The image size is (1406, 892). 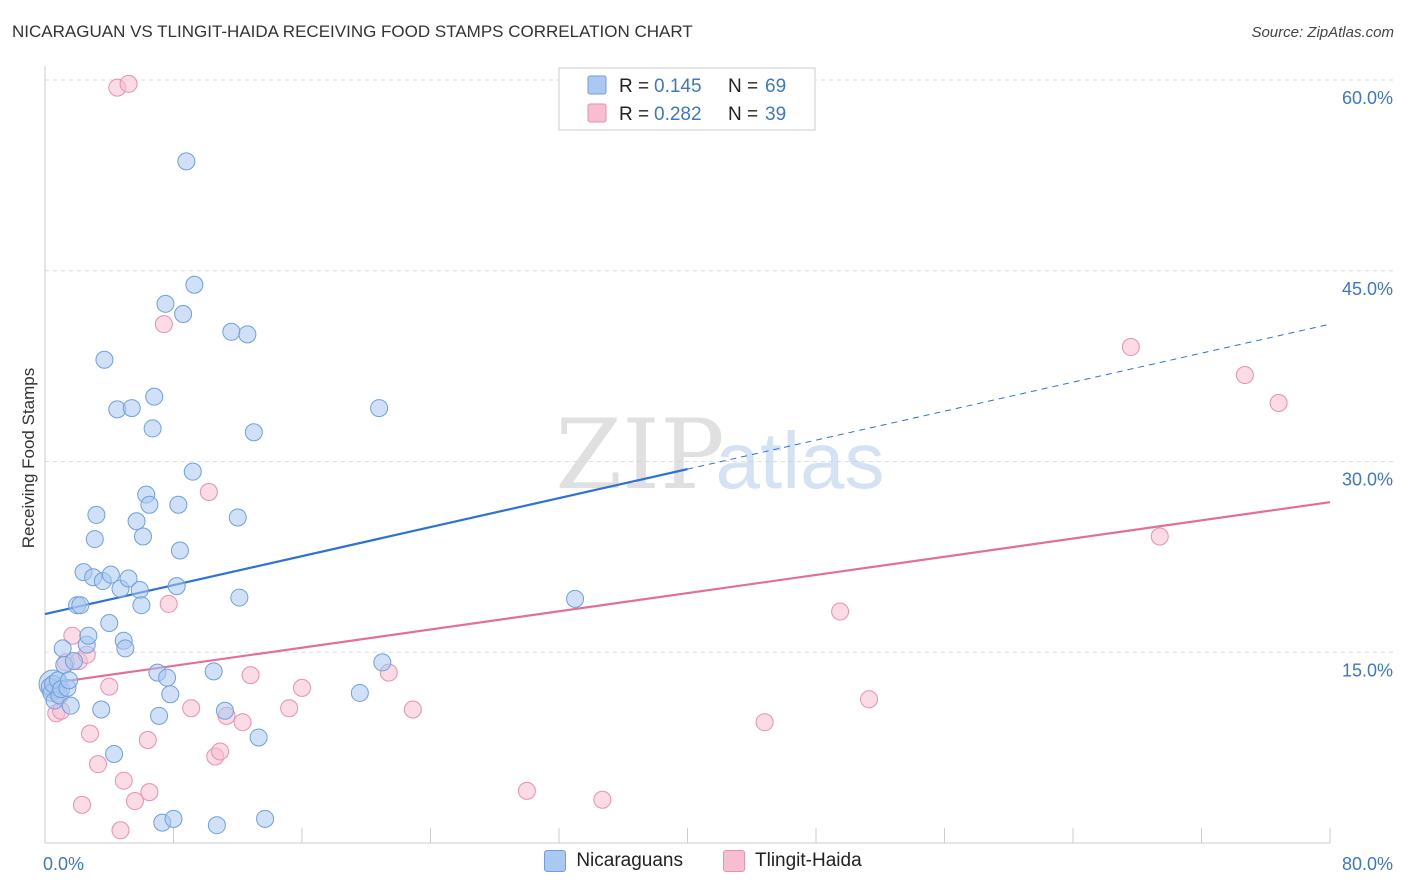 I want to click on y-axis-title: Receiving Food Stamps, so click(x=28, y=458).